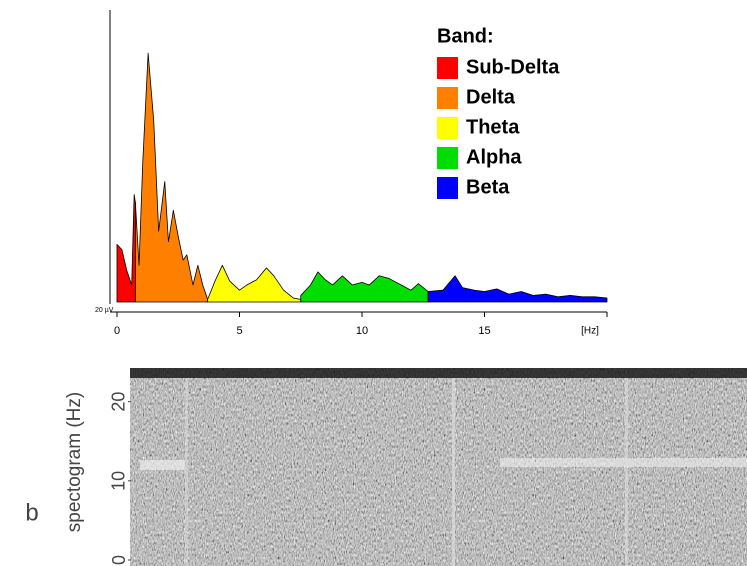 Image resolution: width=747 pixels, height=566 pixels. Describe the element at coordinates (119, 560) in the screenshot. I see `y-tick-label: 0` at that location.